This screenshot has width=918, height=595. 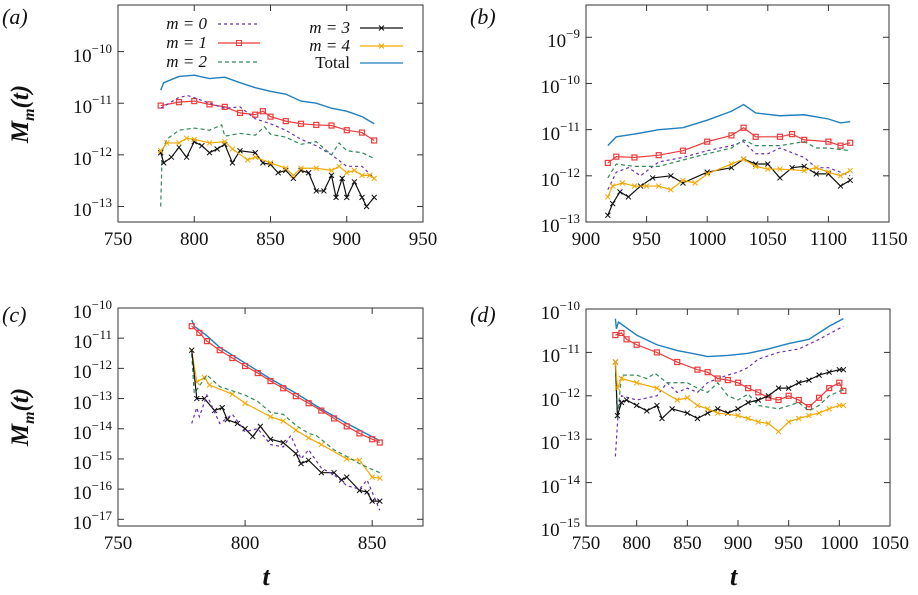 I want to click on y-tick-label: 10−10, so click(x=92, y=54).